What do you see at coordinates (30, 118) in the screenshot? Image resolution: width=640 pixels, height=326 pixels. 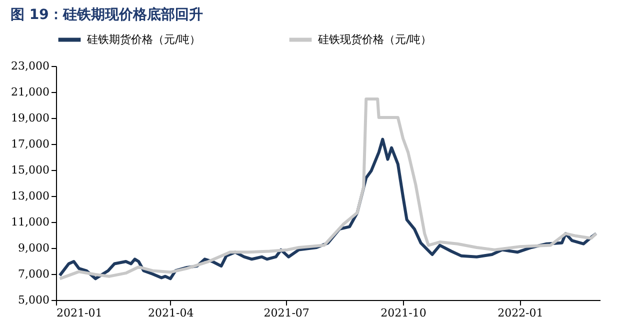 I see `y-tick-label: 19,000` at bounding box center [30, 118].